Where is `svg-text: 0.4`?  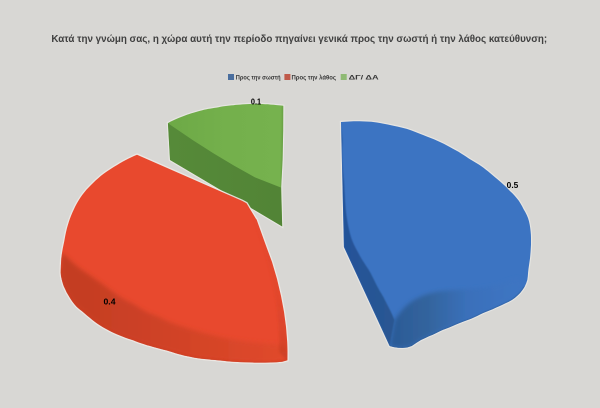 svg-text: 0.4 is located at coordinates (110, 302).